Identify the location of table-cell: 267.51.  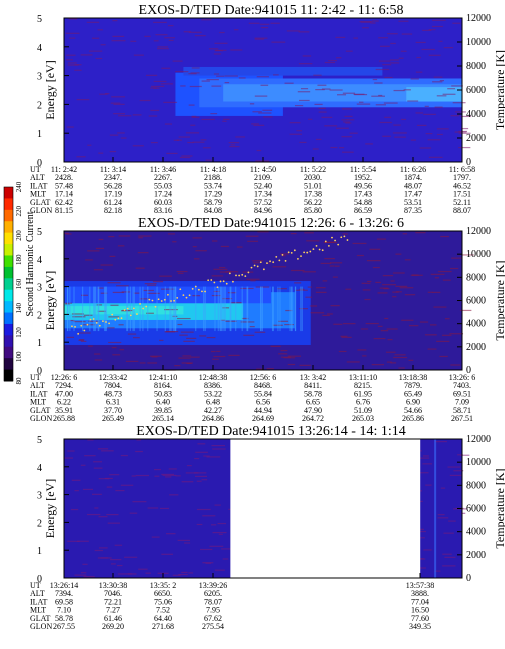
(462, 418).